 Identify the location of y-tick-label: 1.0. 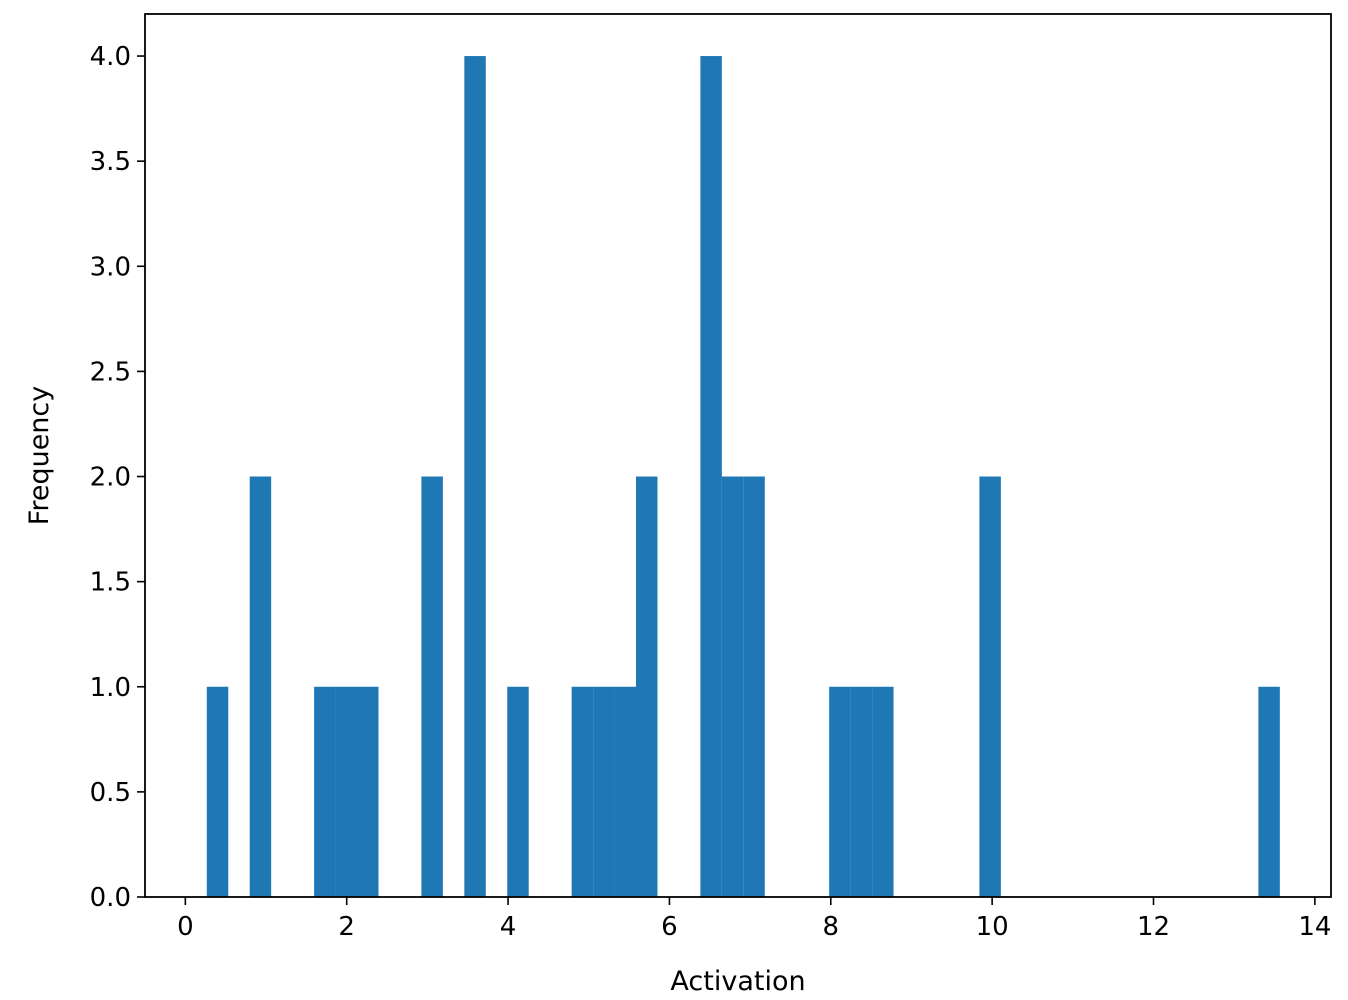
(110, 688).